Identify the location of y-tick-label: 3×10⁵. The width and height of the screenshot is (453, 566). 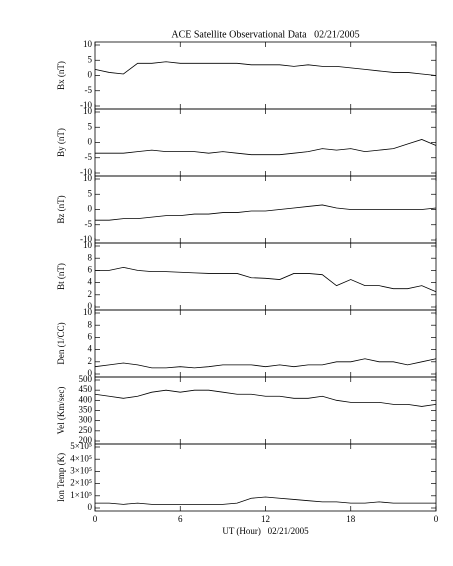
(81, 470).